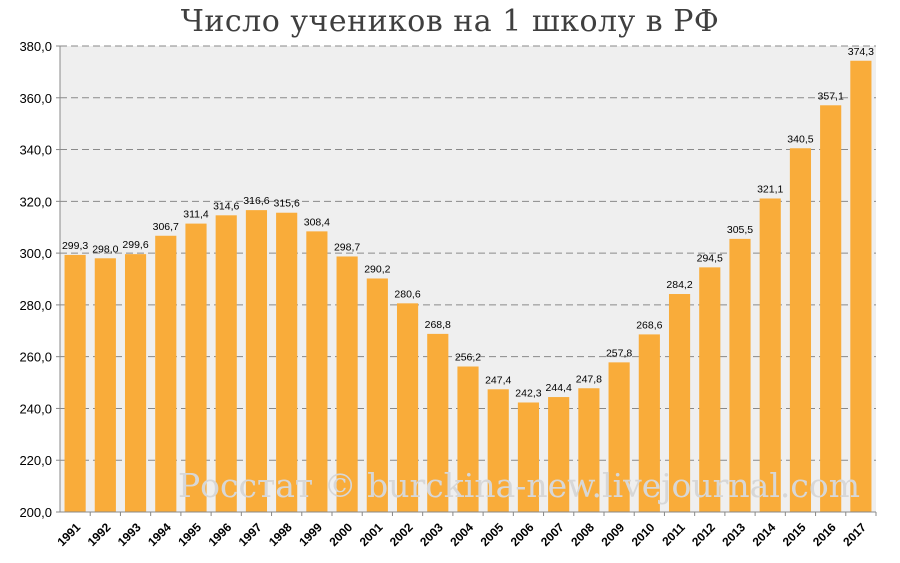  Describe the element at coordinates (189, 534) in the screenshot. I see `x-tick-label: 1995` at that location.